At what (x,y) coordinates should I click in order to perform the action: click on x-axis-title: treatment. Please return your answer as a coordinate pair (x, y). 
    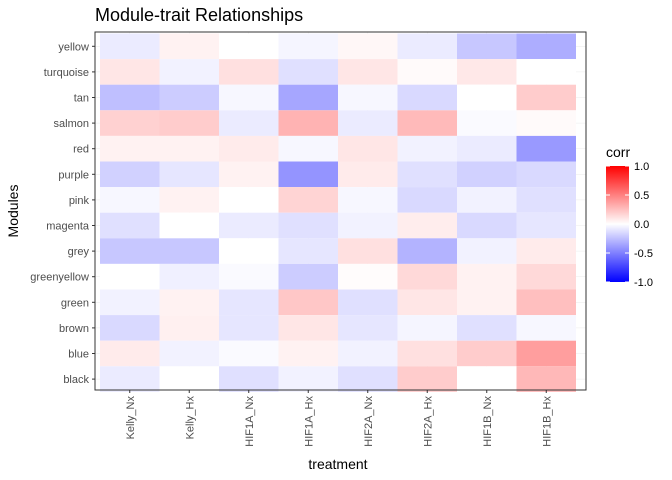
    Looking at the image, I should click on (337, 464).